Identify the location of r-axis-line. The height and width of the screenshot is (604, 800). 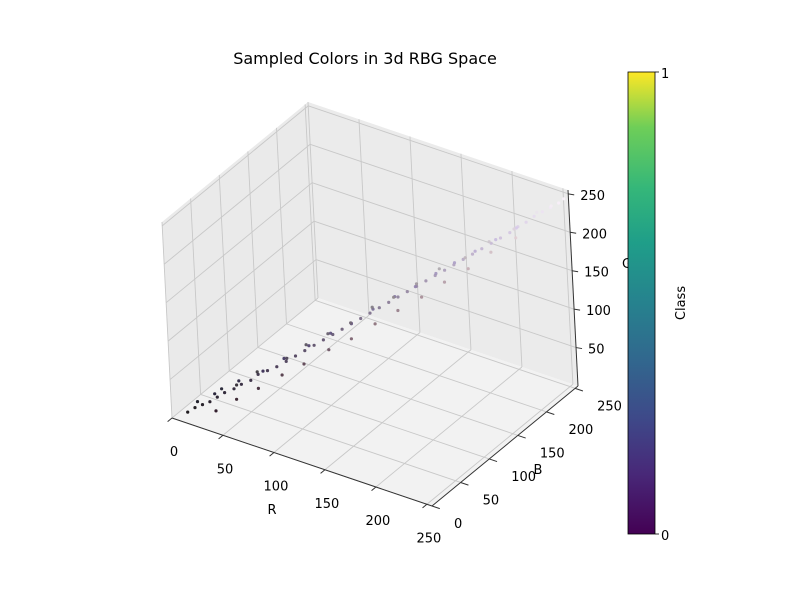
(302, 462).